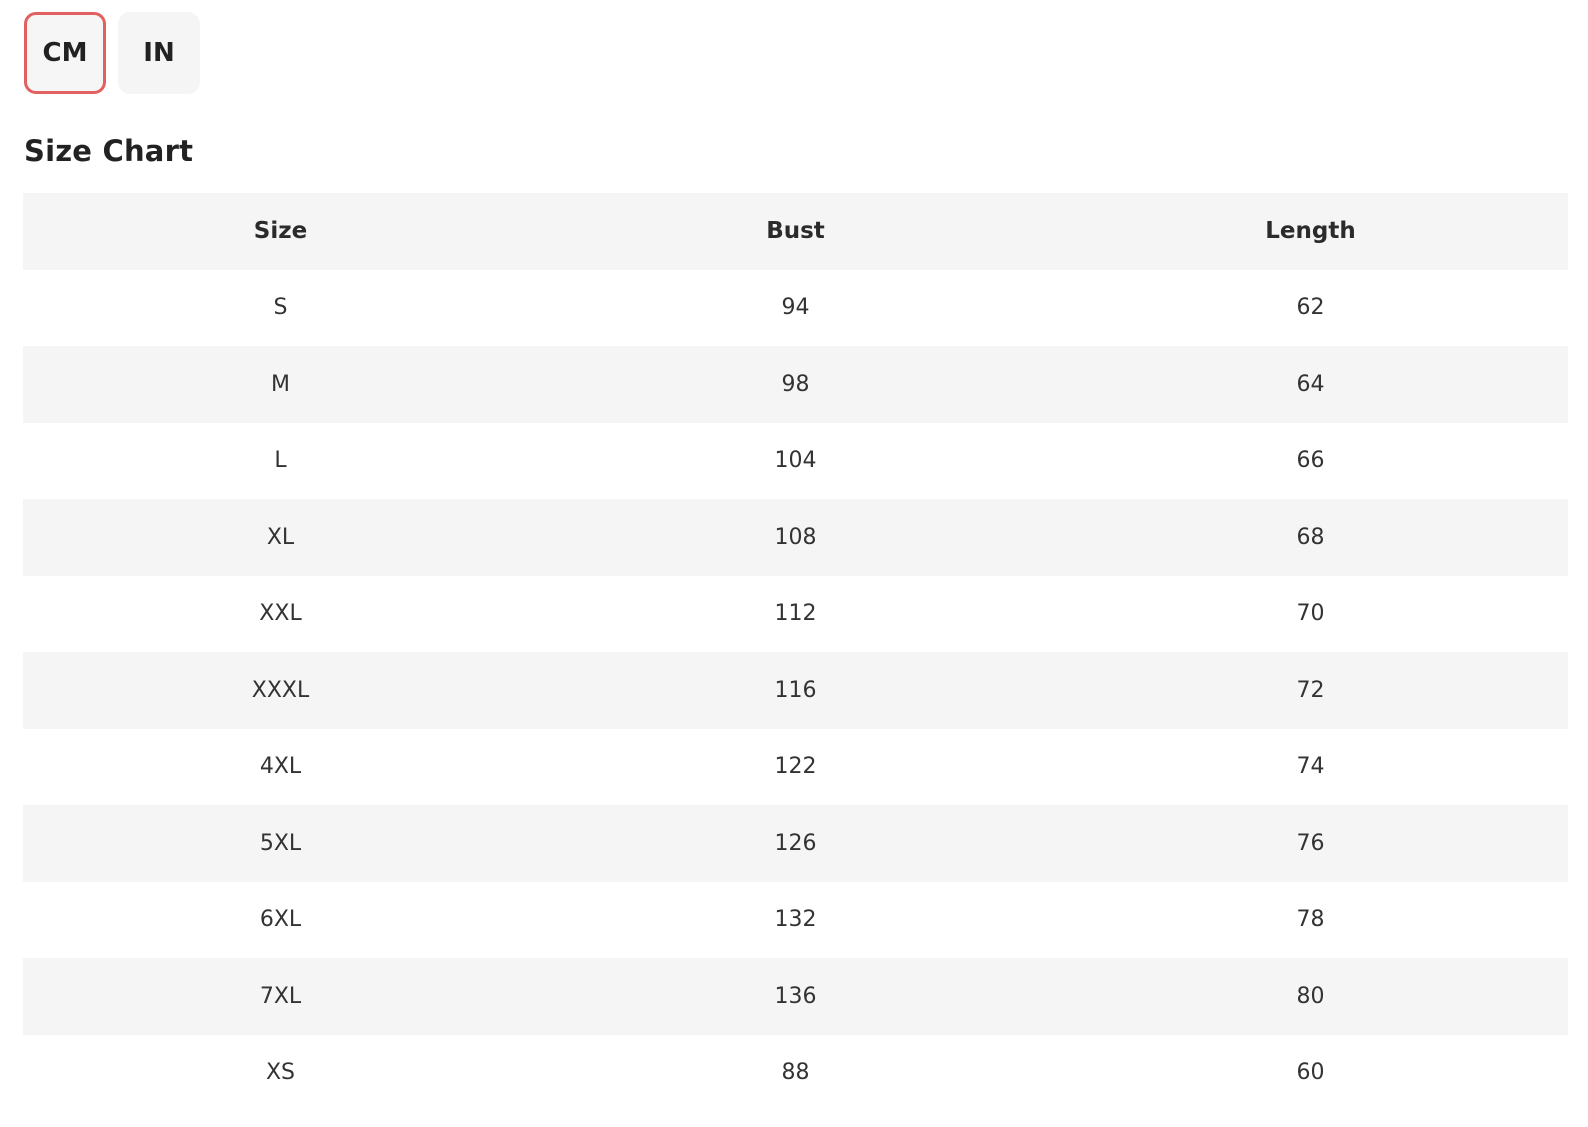  I want to click on cell-size: M, so click(280, 384).